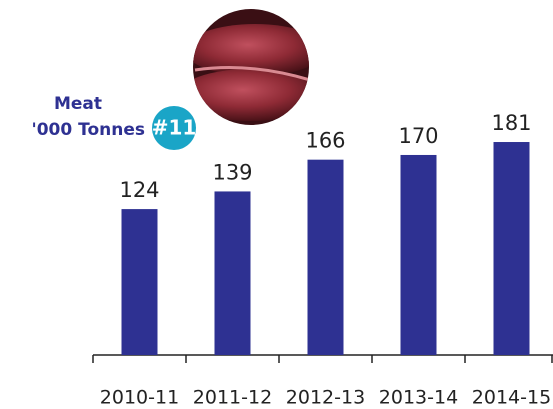  I want to click on data-label: 181, so click(511, 123).